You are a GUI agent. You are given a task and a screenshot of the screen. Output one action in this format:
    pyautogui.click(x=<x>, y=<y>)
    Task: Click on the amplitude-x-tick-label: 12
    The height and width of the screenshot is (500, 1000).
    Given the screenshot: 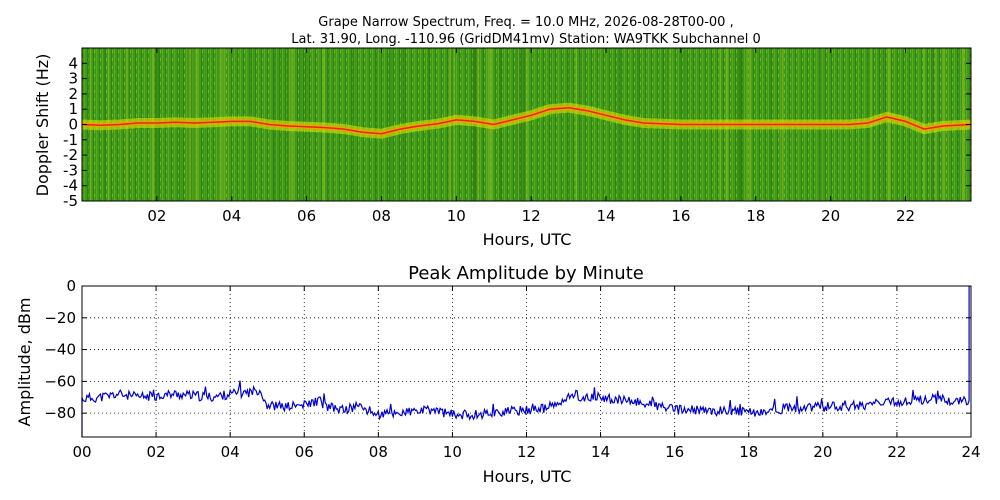 What is the action you would take?
    pyautogui.click(x=526, y=452)
    